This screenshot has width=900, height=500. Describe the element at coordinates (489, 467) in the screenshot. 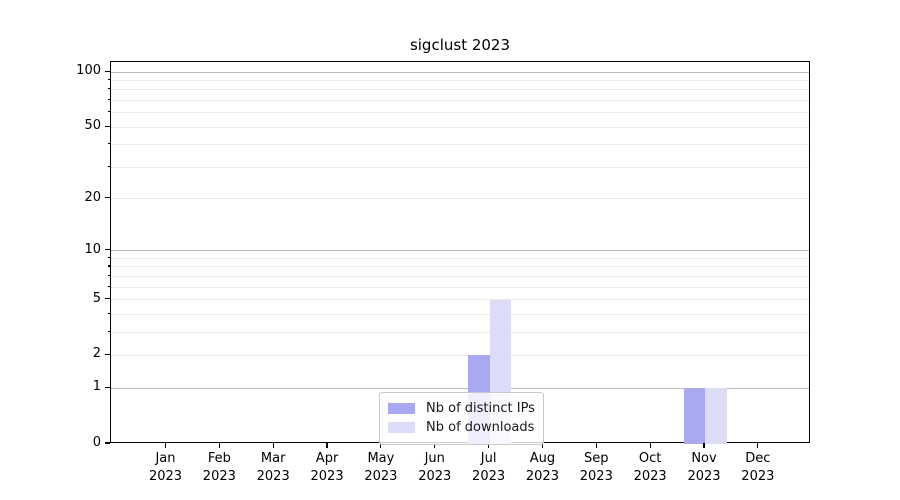

I see `x-axis-label: Jul 2023` at that location.